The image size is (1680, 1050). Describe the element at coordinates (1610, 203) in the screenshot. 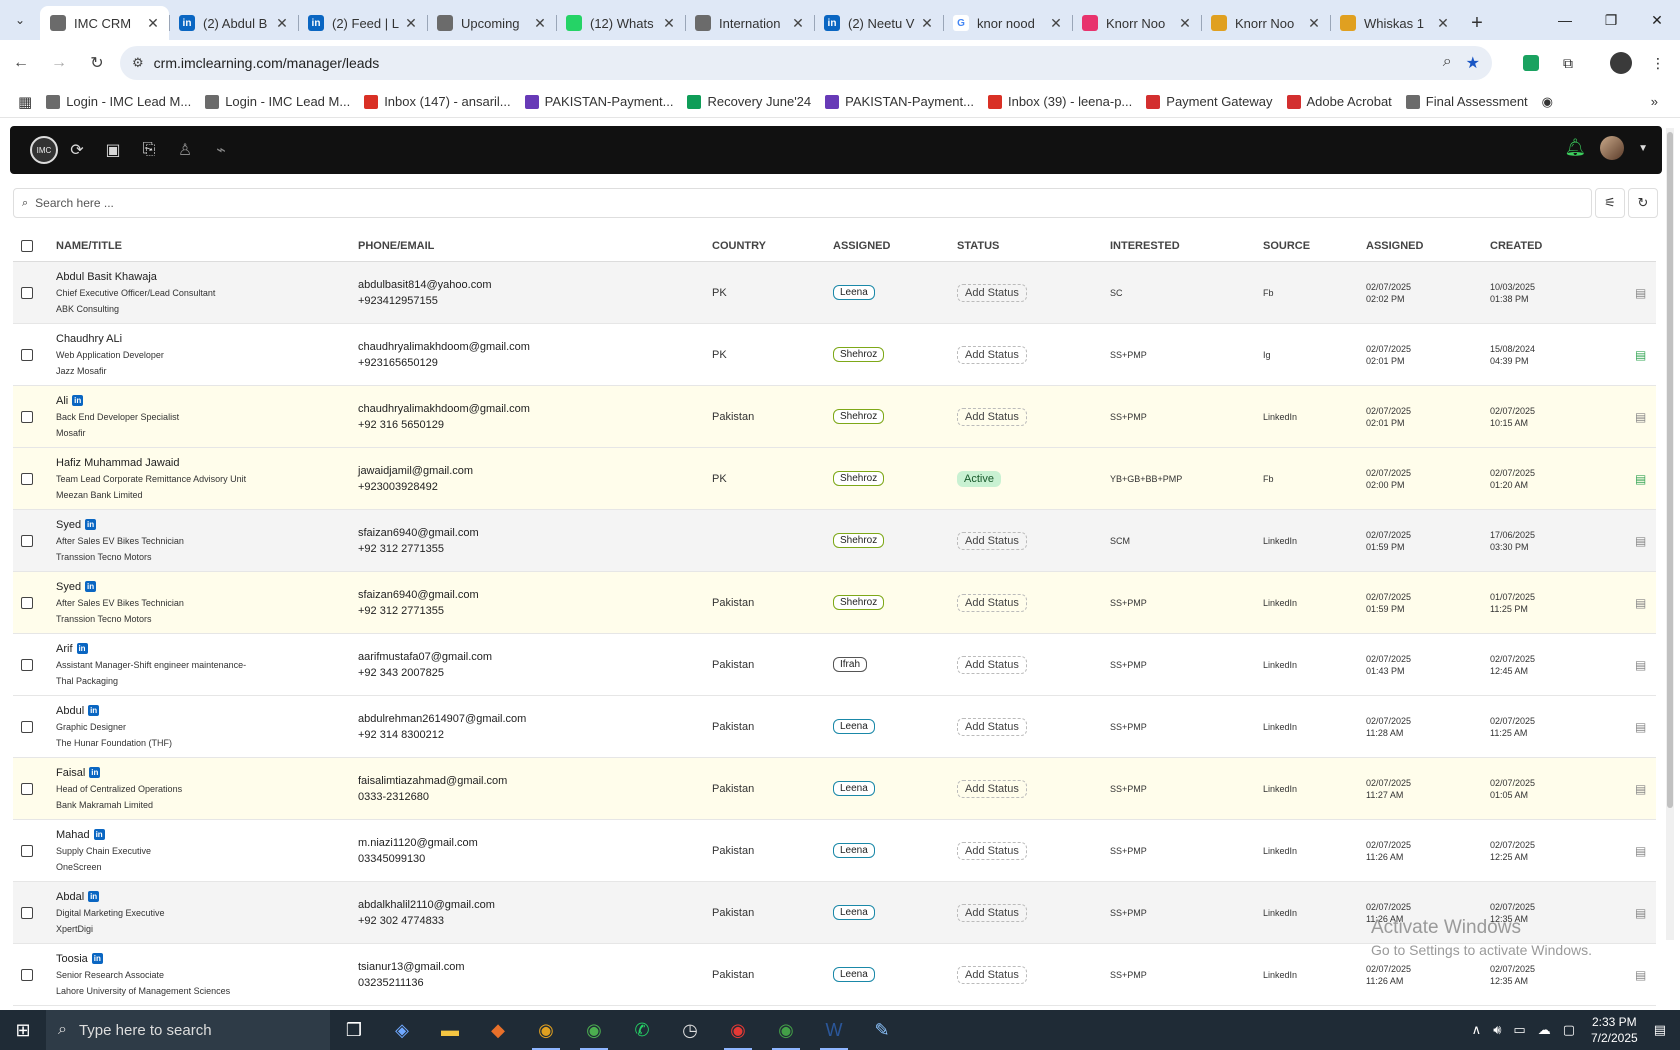

I see `filter-button: ⚟` at that location.